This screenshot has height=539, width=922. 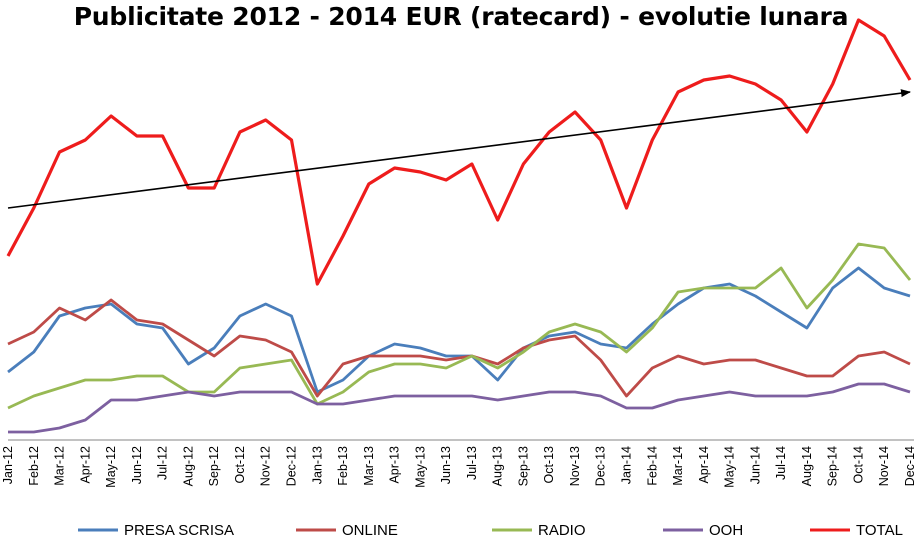 What do you see at coordinates (678, 466) in the screenshot?
I see `x-tick-label: Mar-14` at bounding box center [678, 466].